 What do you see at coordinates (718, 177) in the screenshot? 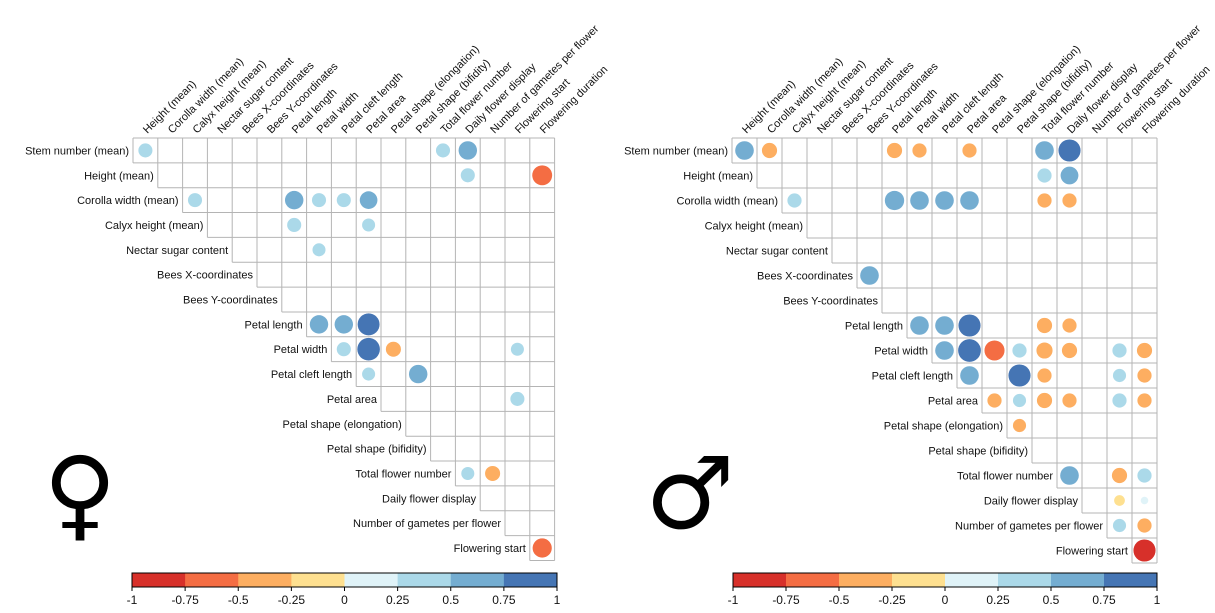
I see `row-label: Height (mean)` at bounding box center [718, 177].